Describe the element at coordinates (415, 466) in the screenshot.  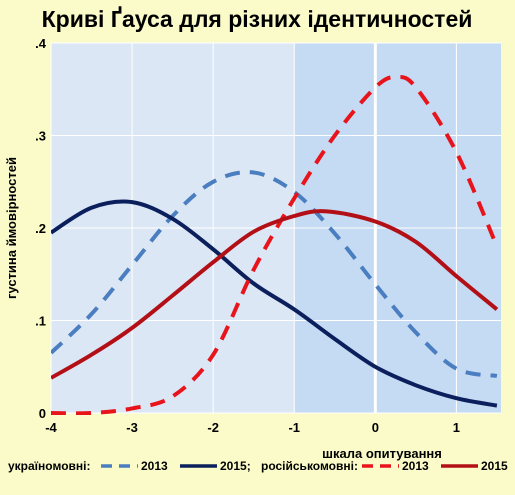
I see `legend-rus-2013-label: 2013` at that location.